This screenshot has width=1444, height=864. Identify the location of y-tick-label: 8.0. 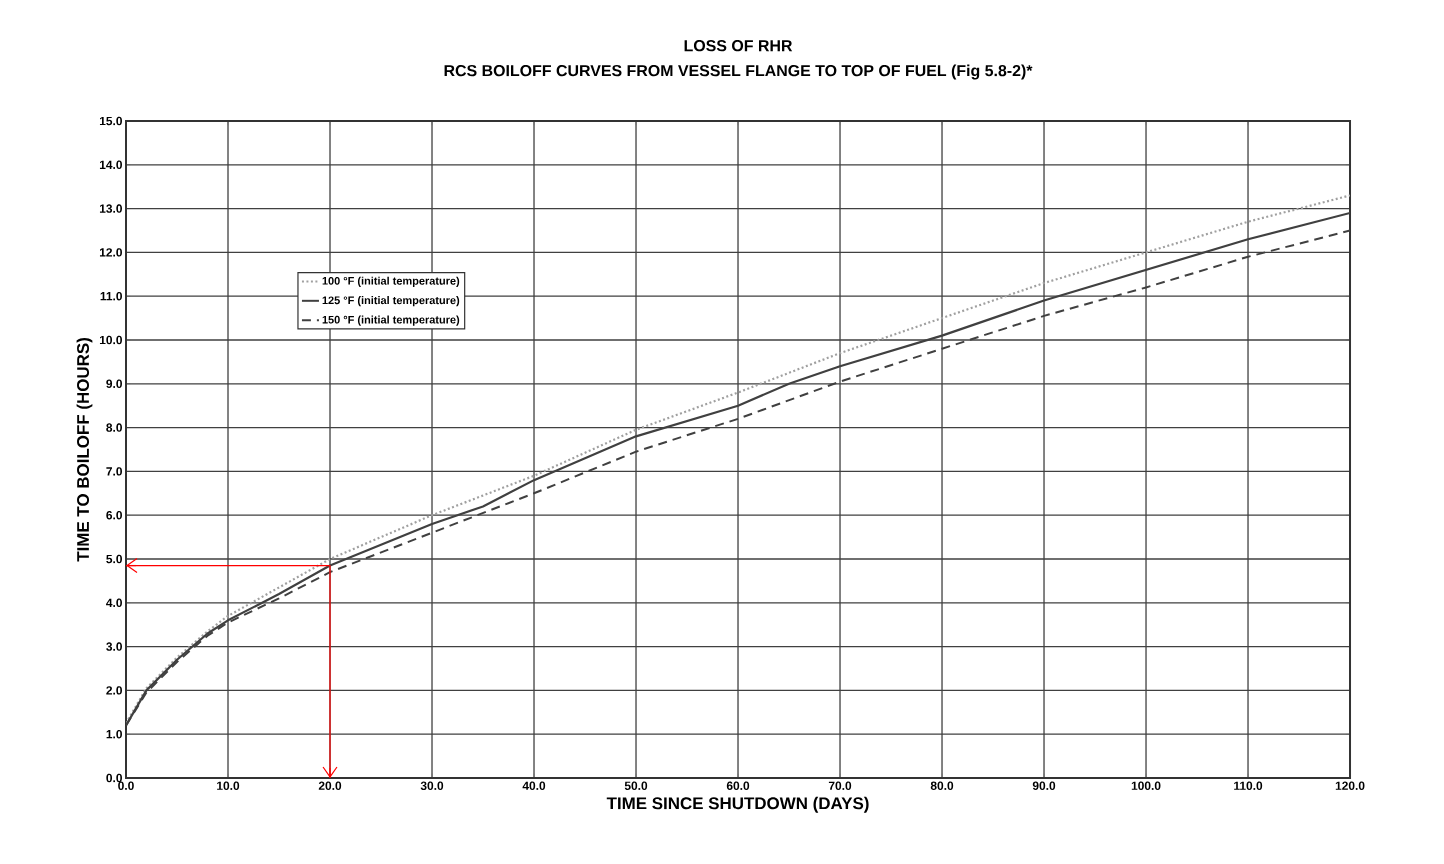
(114, 427).